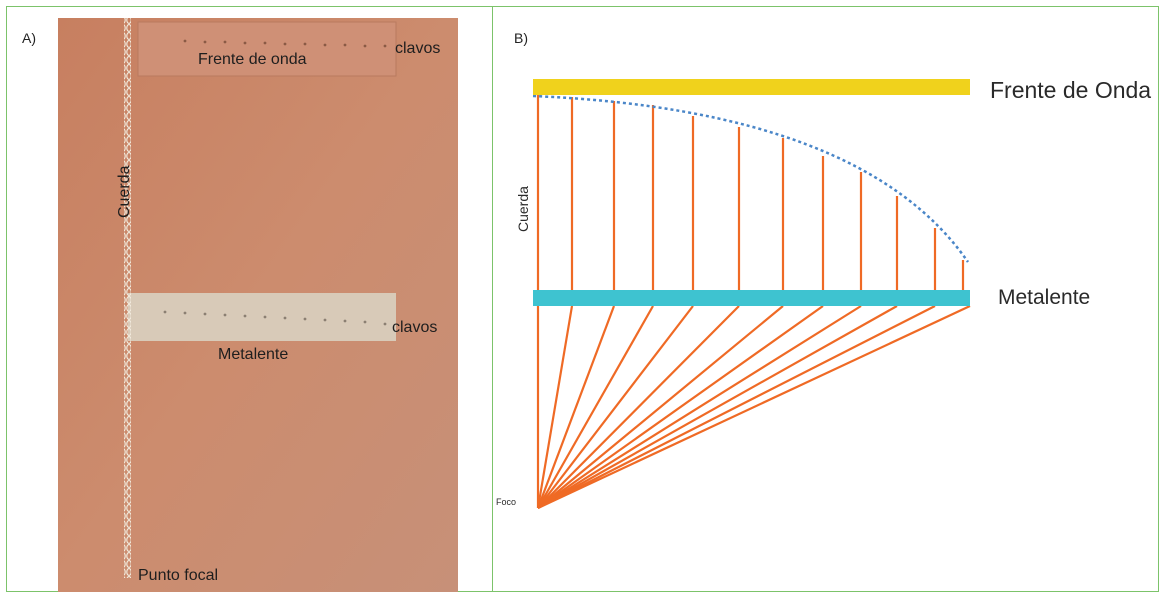 This screenshot has width=1163, height=596. I want to click on wavefront-bar, so click(751, 87).